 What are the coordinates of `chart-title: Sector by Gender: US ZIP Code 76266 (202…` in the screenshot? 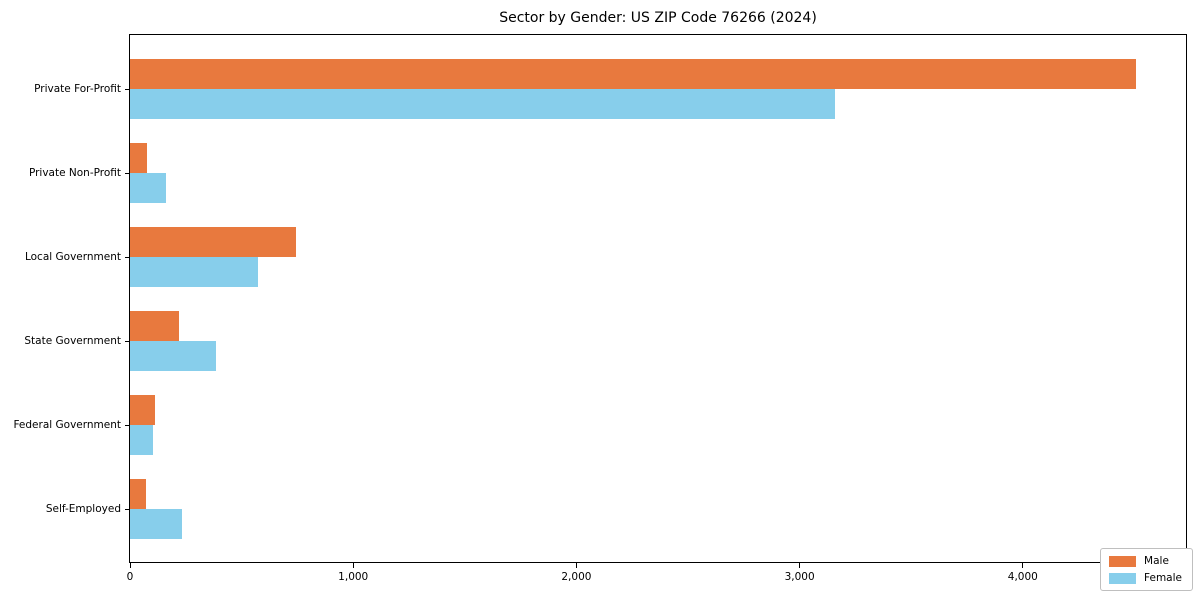 It's located at (658, 18).